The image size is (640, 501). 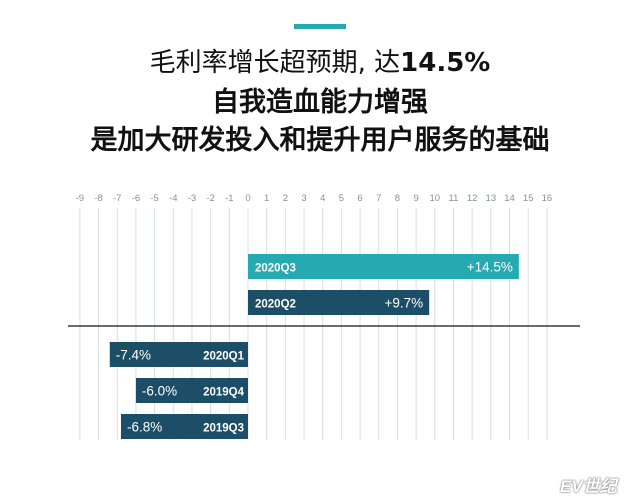 What do you see at coordinates (192, 198) in the screenshot?
I see `x-tick-label: -3` at bounding box center [192, 198].